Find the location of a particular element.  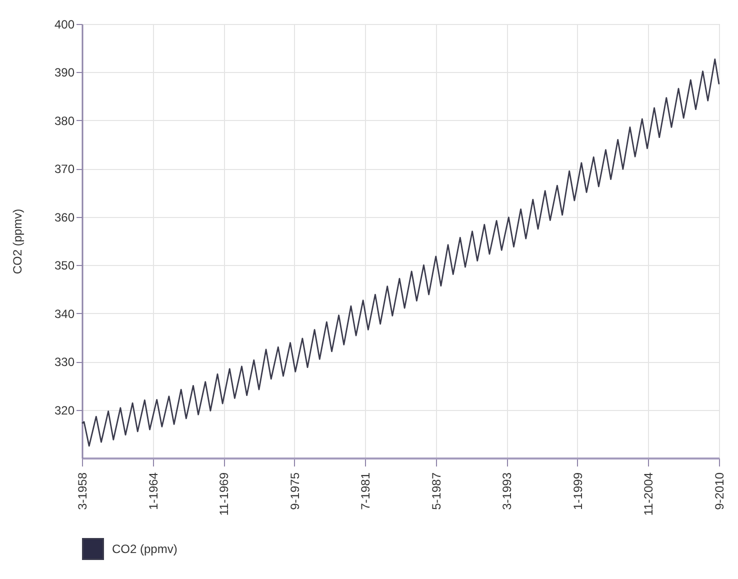

y-tick-label: 390 is located at coordinates (64, 73).